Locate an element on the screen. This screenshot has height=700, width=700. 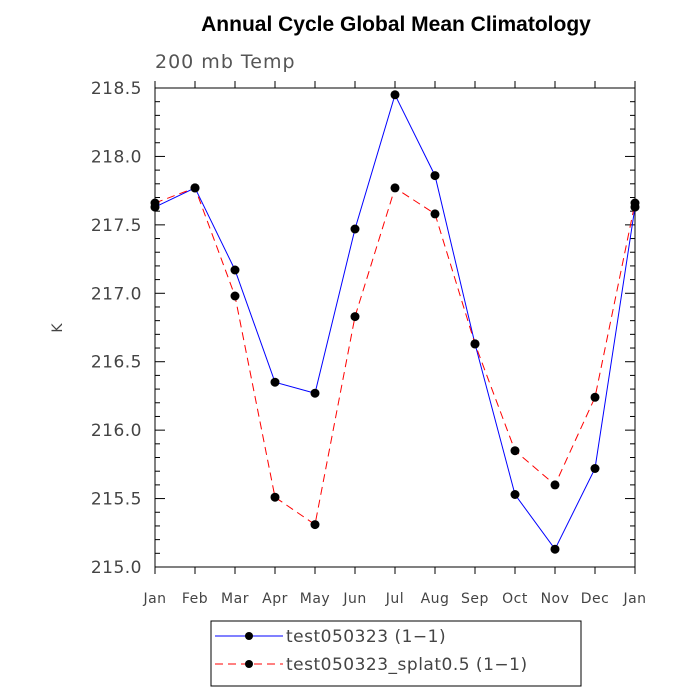
y-tick-label: 217.0 is located at coordinates (116, 294).